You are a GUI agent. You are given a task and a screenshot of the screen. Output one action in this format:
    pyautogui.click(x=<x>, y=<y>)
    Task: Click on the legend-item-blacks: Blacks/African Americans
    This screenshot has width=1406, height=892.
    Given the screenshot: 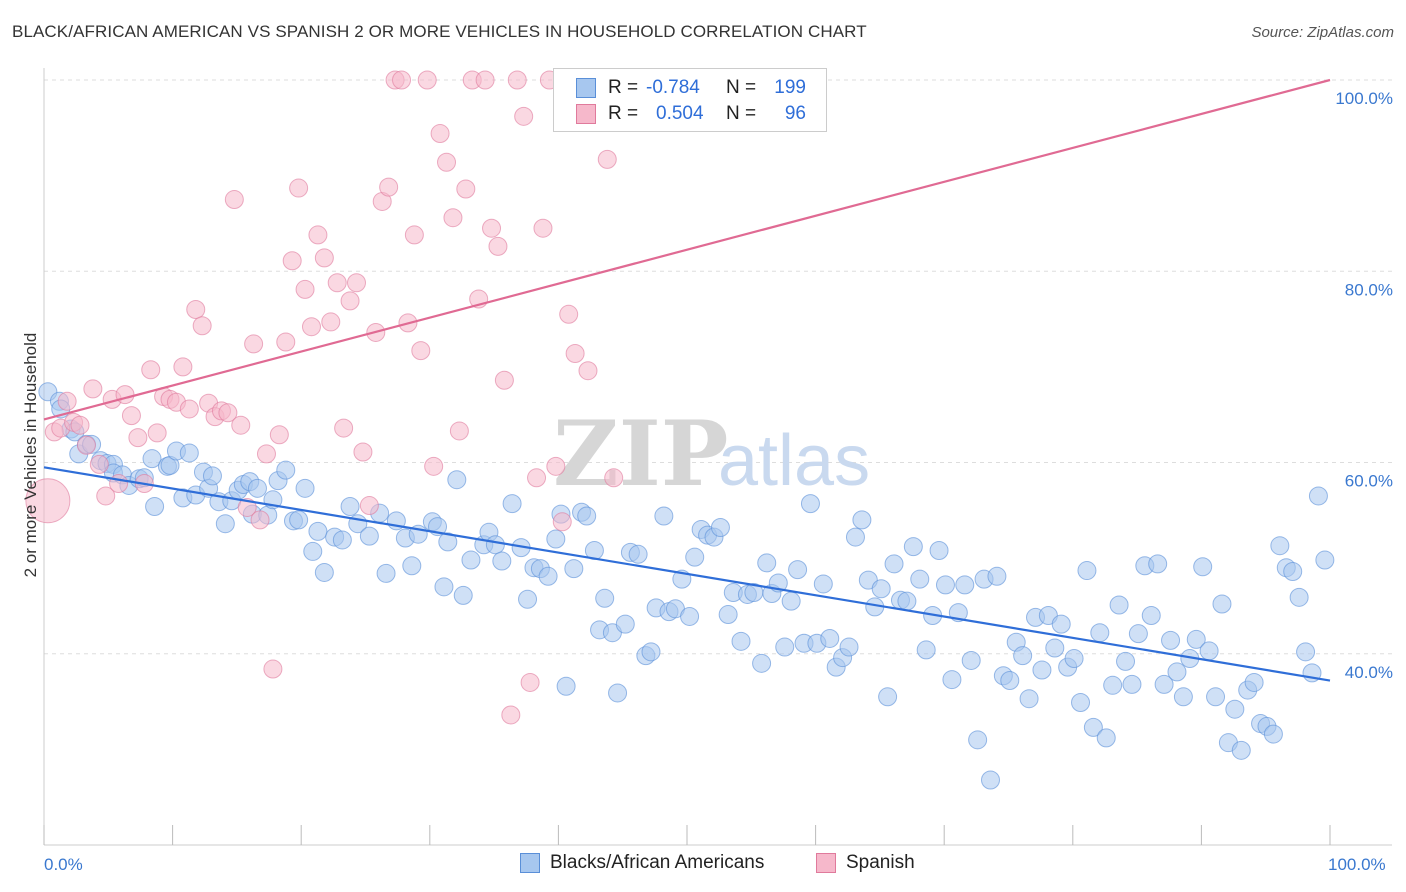 What is the action you would take?
    pyautogui.click(x=642, y=863)
    